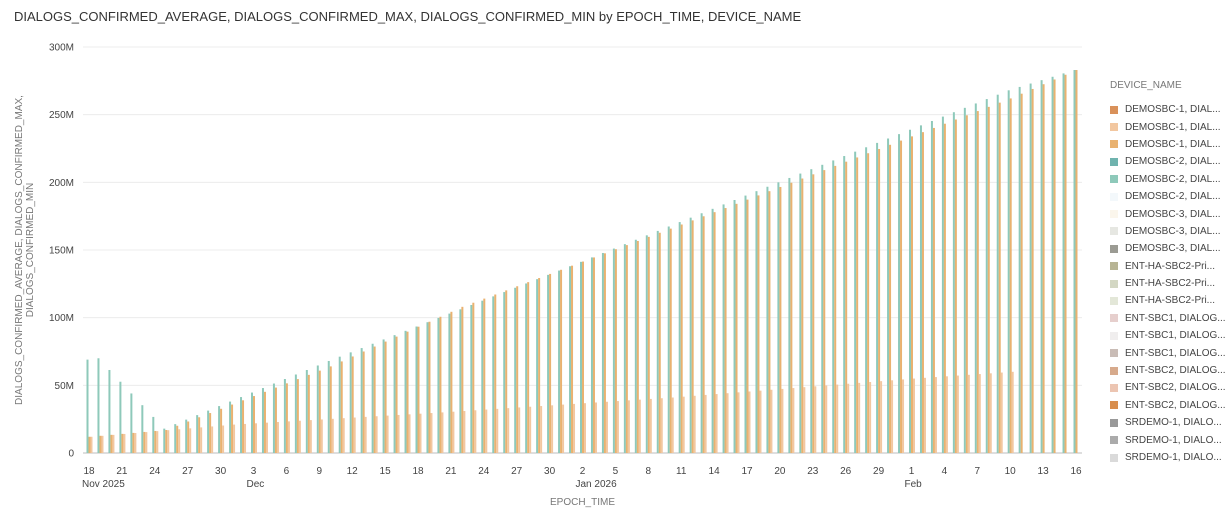 The height and width of the screenshot is (513, 1227). What do you see at coordinates (912, 471) in the screenshot?
I see `x-tick-label: 1` at bounding box center [912, 471].